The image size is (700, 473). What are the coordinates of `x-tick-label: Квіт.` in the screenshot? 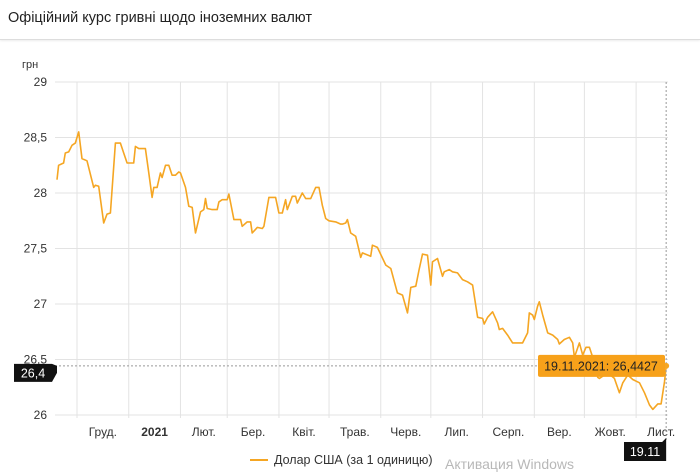 It's located at (304, 432).